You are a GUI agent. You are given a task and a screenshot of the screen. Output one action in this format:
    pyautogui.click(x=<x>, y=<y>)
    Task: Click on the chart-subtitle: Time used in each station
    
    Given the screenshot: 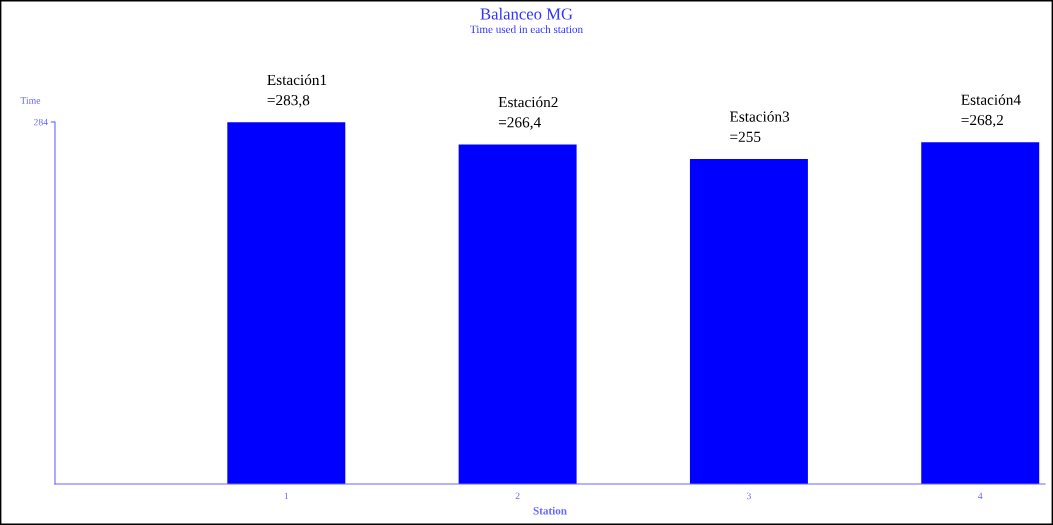 What is the action you would take?
    pyautogui.click(x=526, y=29)
    